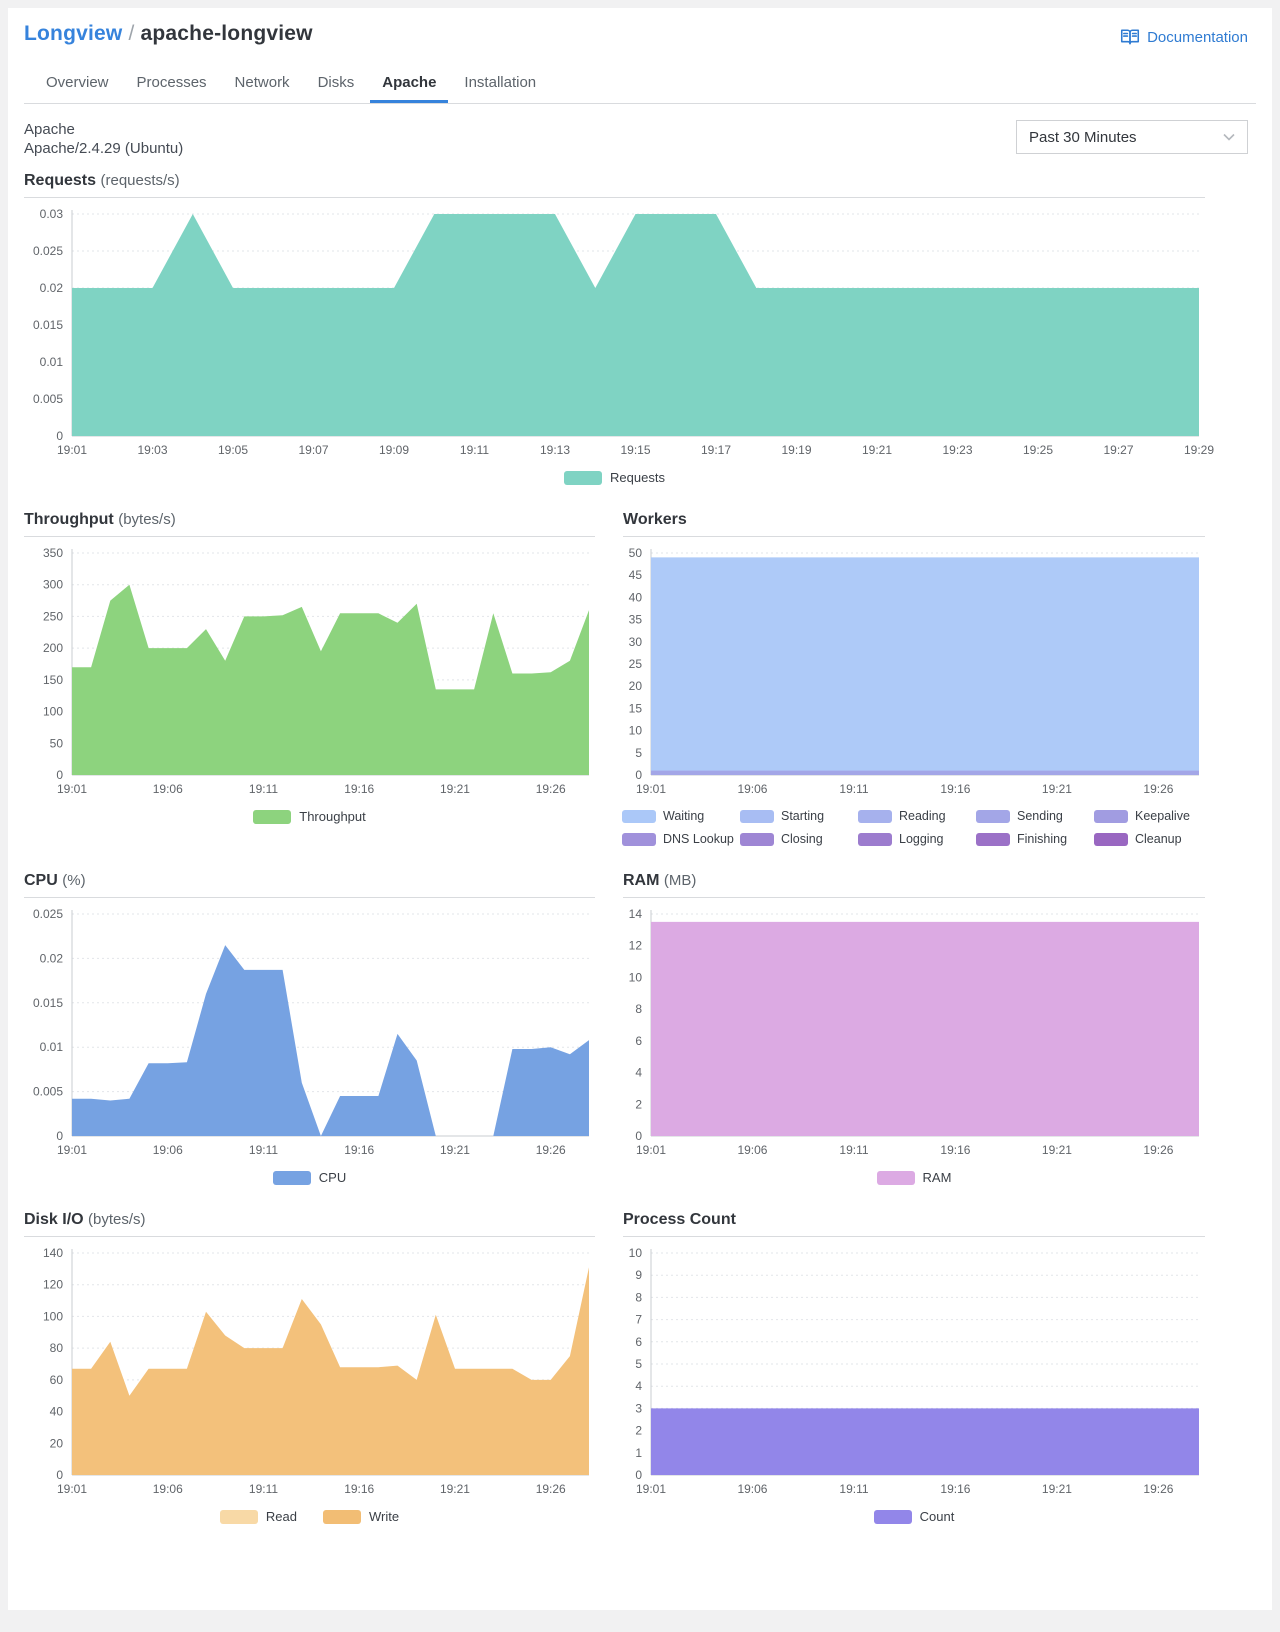 The image size is (1280, 1632). Describe the element at coordinates (638, 1276) in the screenshot. I see `svg-text: 9` at that location.